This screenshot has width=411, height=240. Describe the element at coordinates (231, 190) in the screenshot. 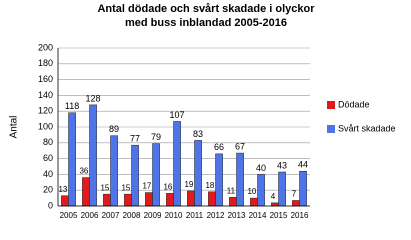

I see `data-label: 11` at that location.